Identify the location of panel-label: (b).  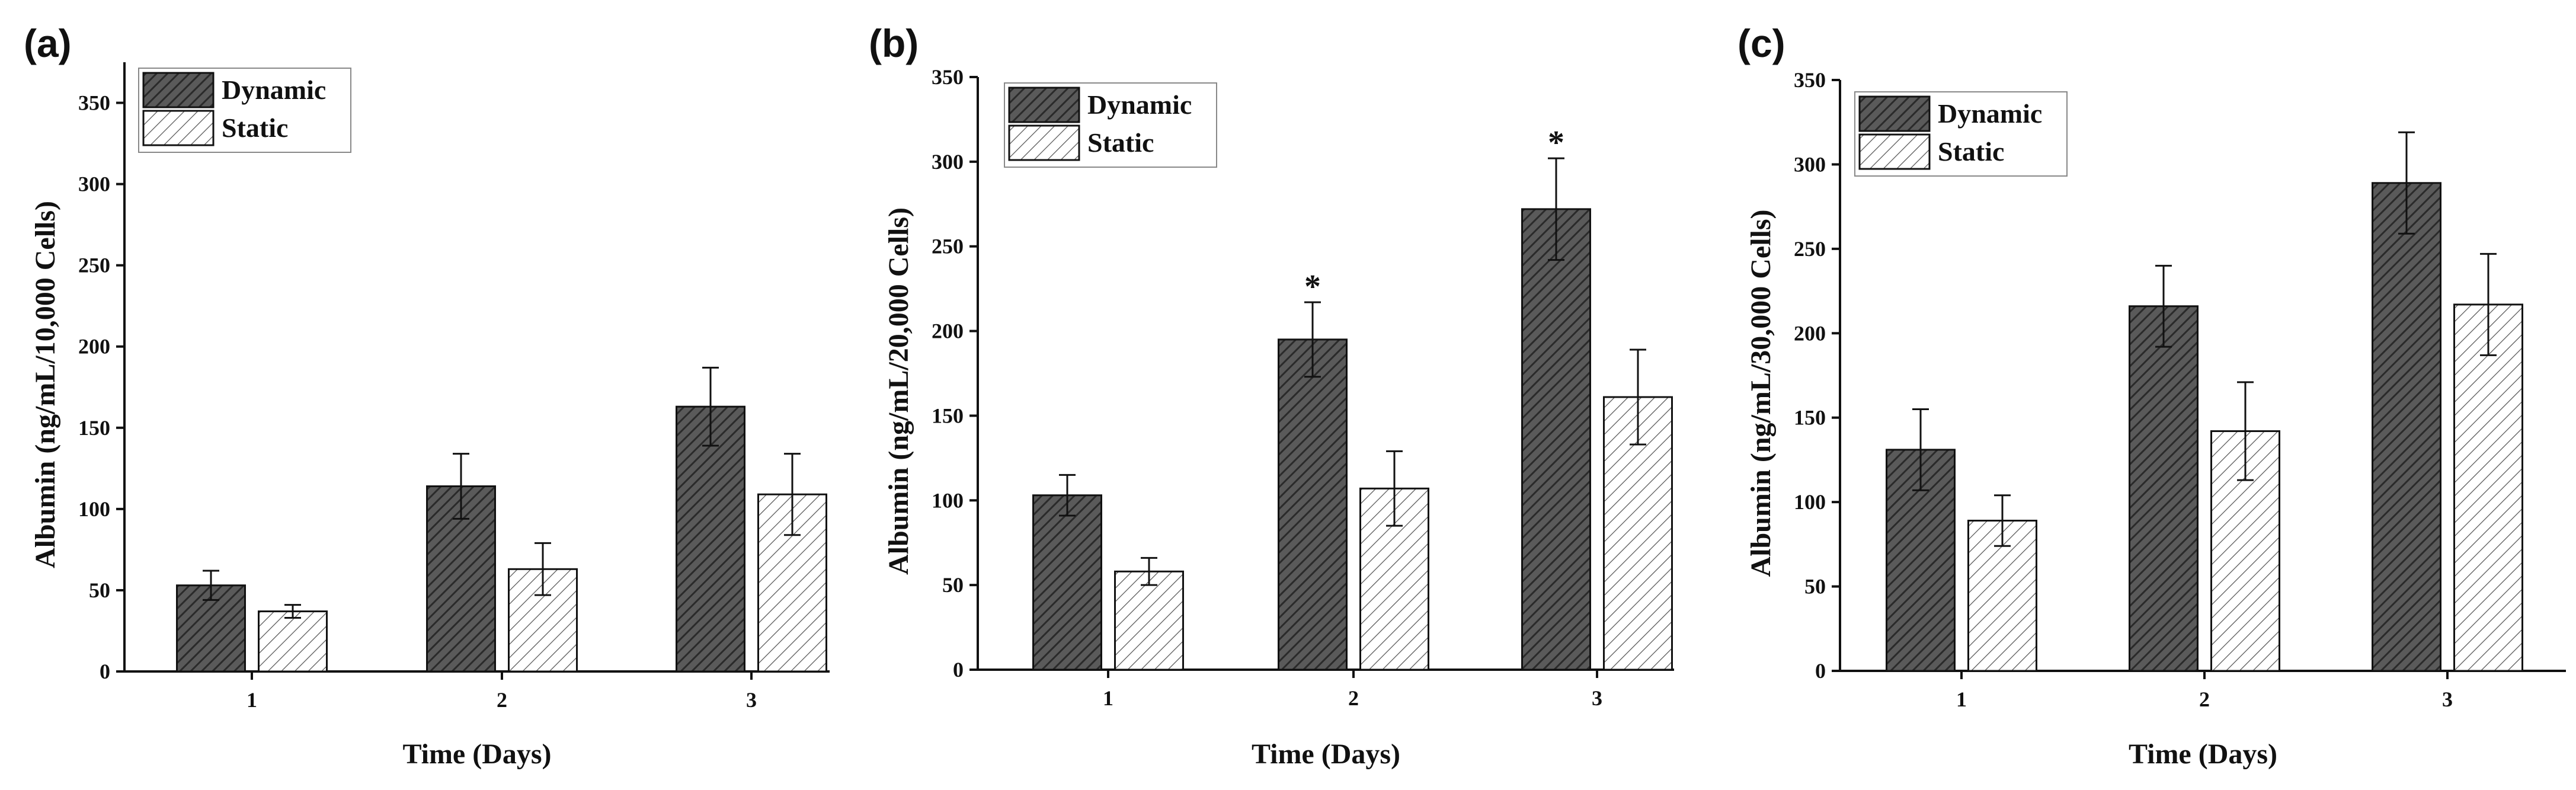
(894, 43).